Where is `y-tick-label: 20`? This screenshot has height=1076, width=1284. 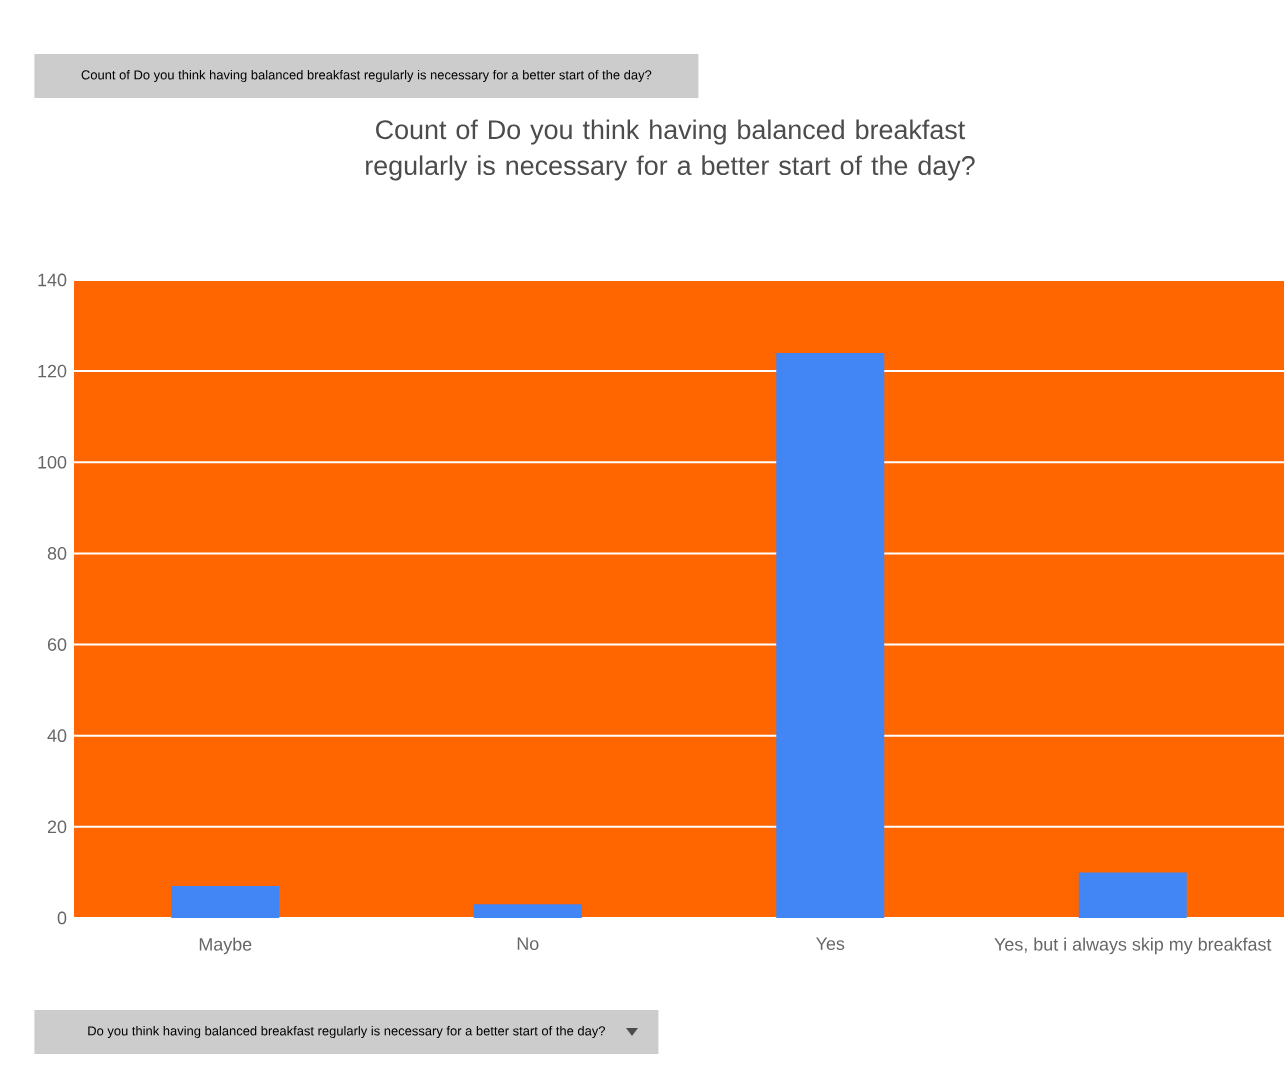
y-tick-label: 20 is located at coordinates (57, 827).